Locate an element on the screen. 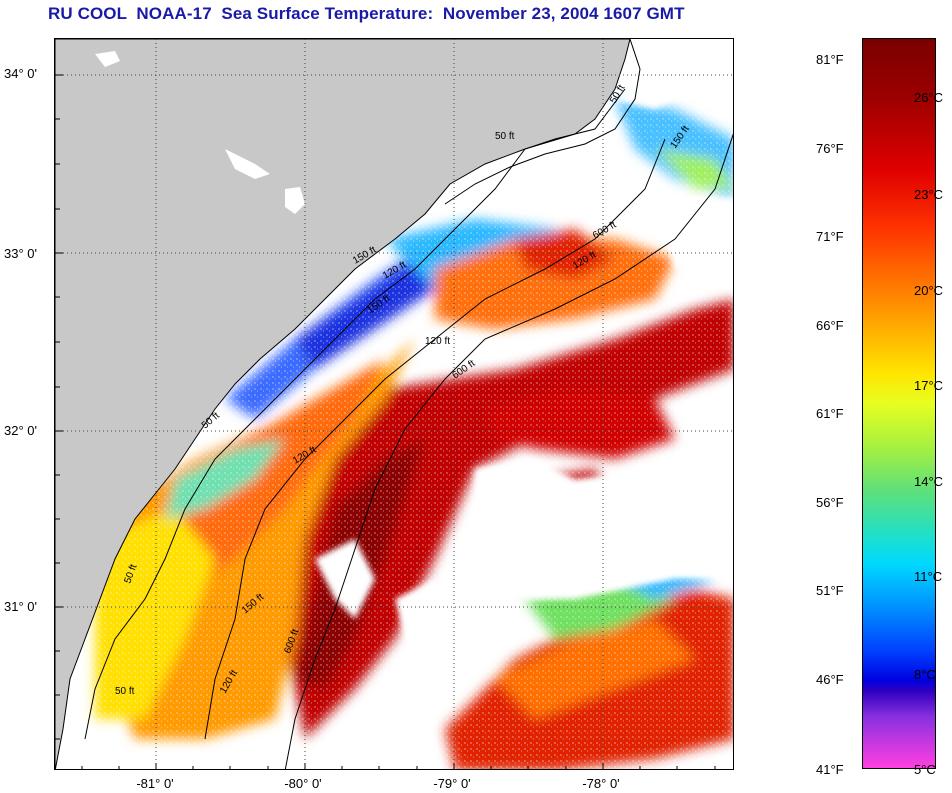  colorbar-f-41: 41°F is located at coordinates (830, 769).